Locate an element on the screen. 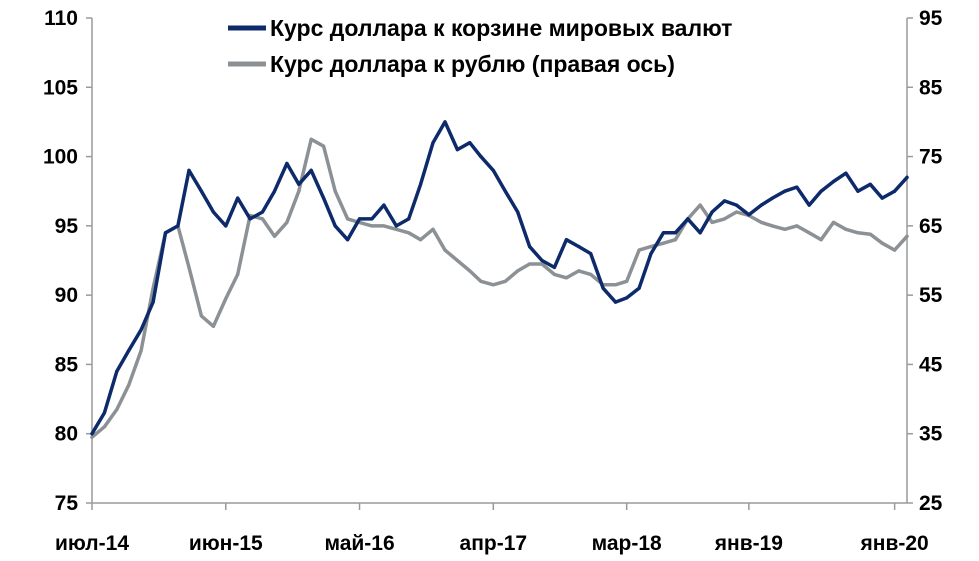 The width and height of the screenshot is (979, 561). right-y-axis: 25 35 45 55 65 75 85 95 is located at coordinates (924, 261).